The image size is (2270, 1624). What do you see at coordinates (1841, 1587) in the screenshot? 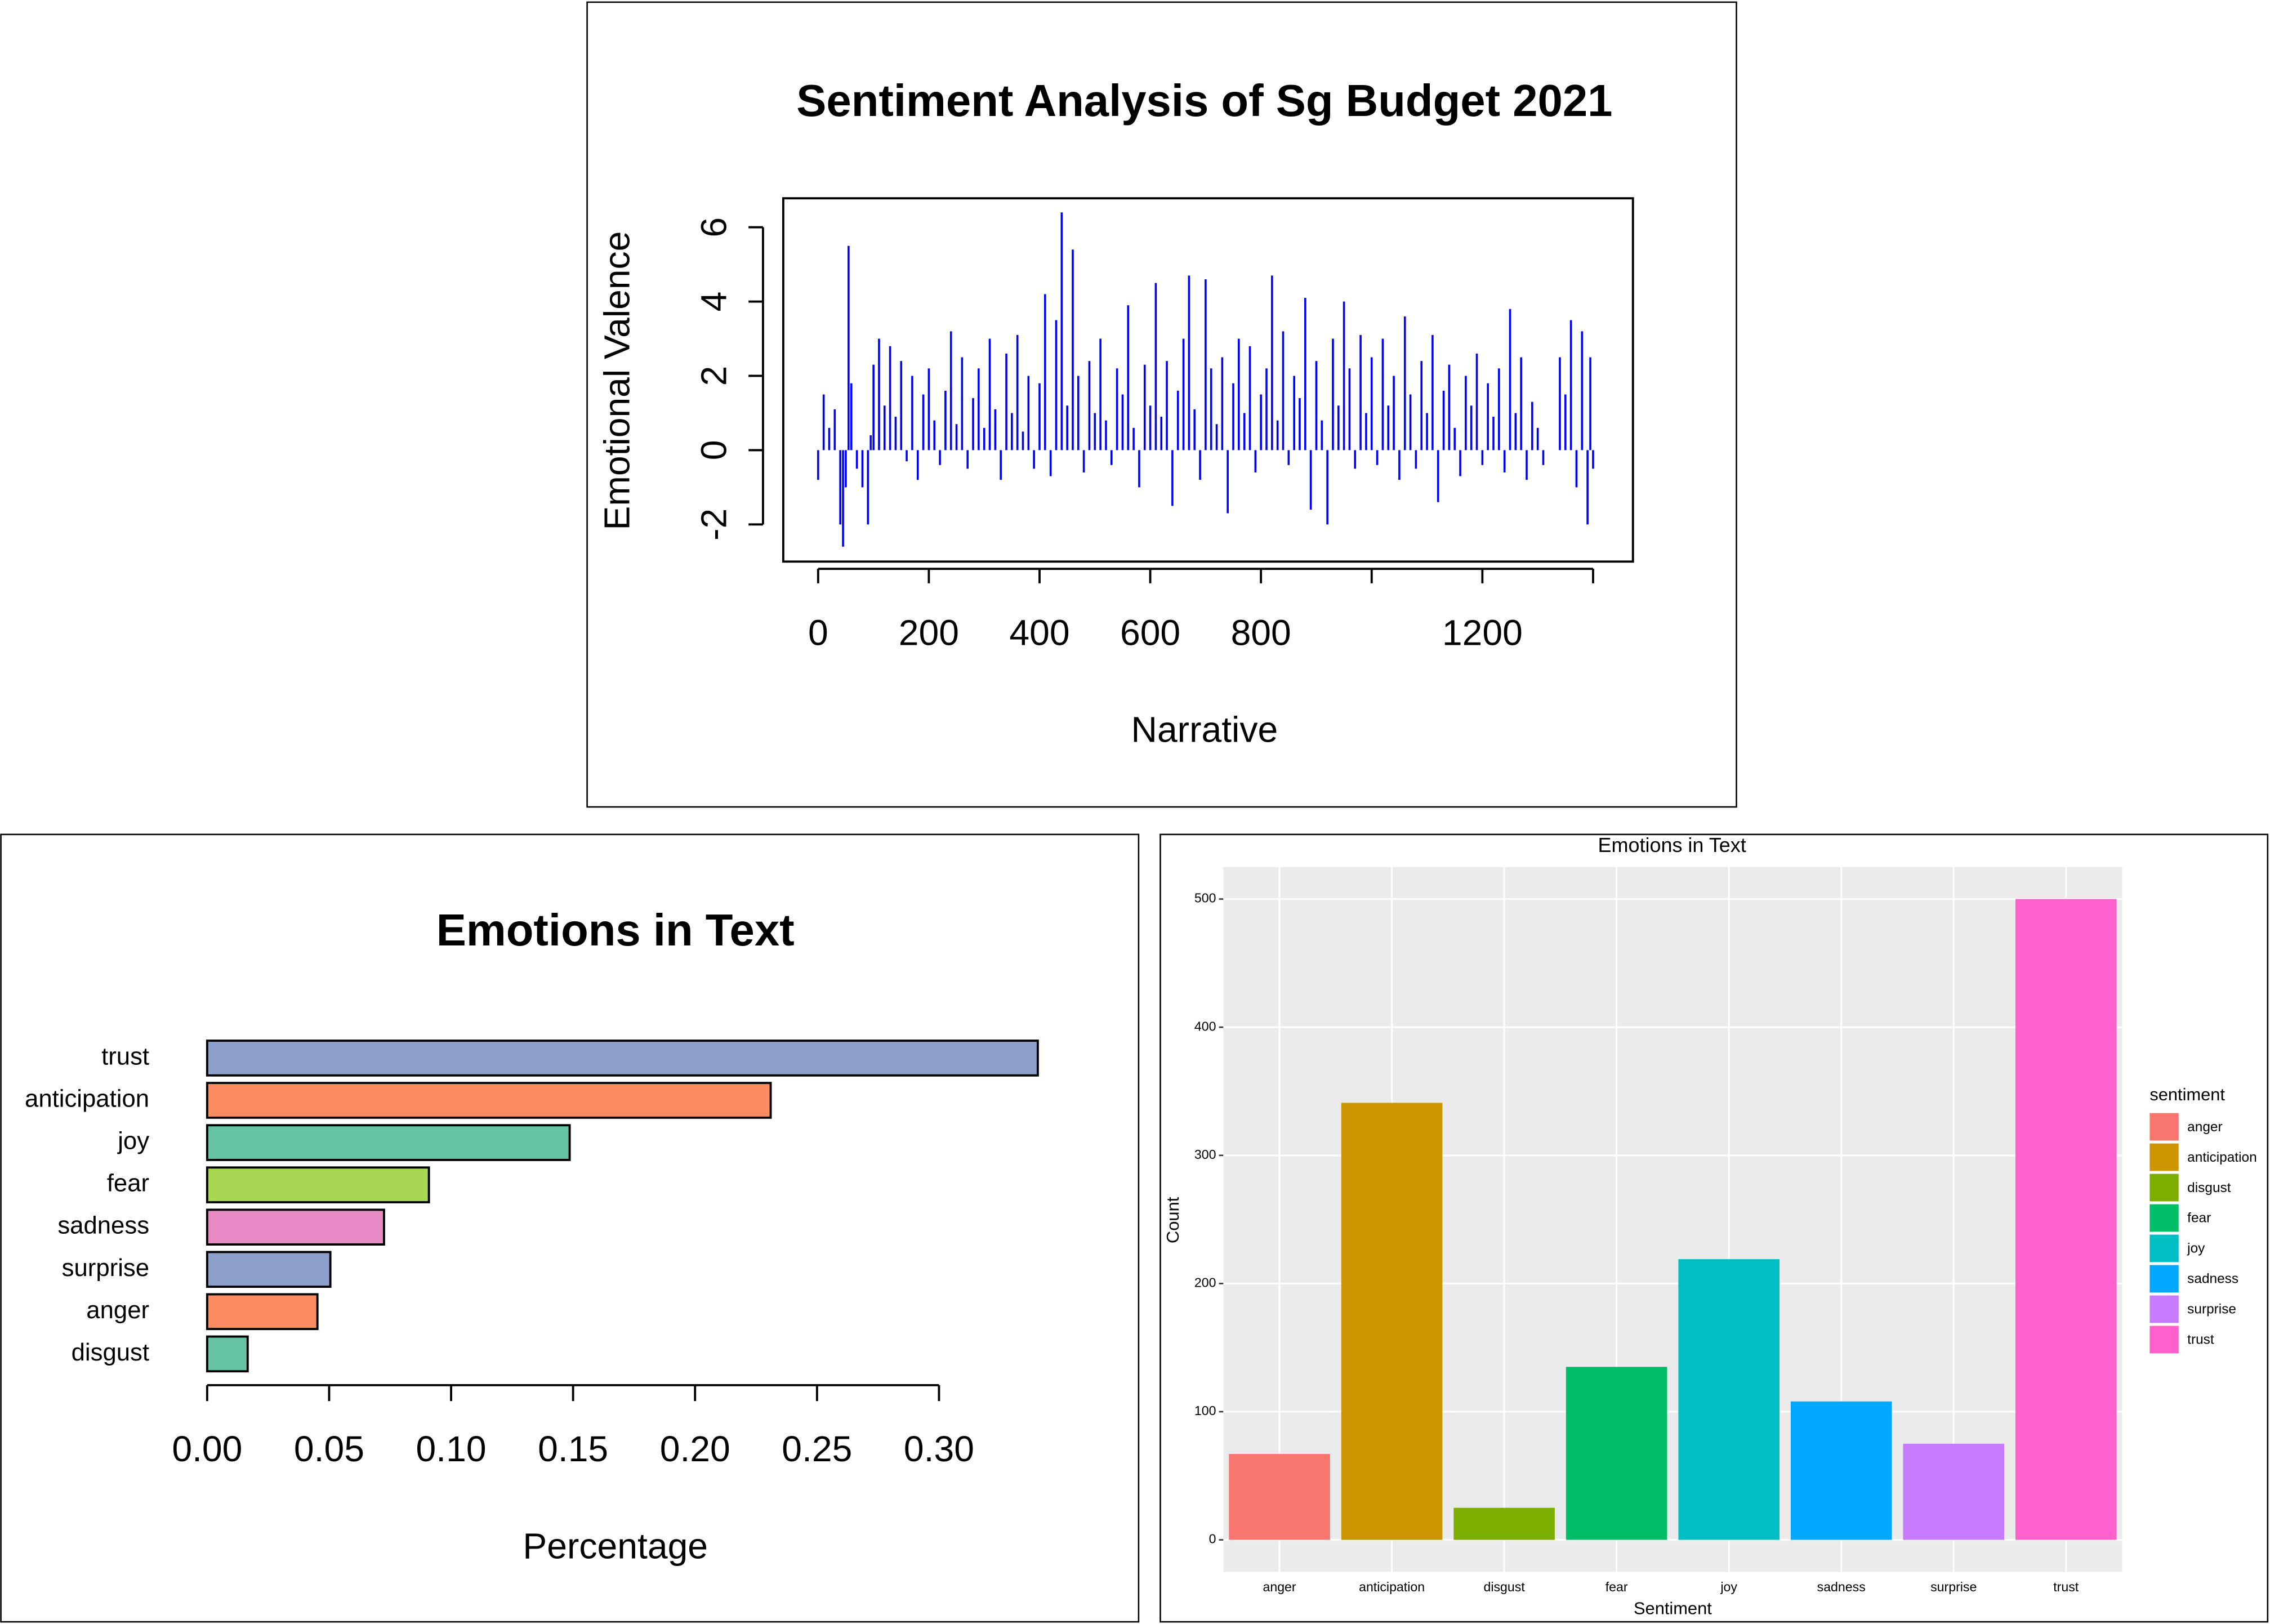
I see `x-tick-label: sadness` at bounding box center [1841, 1587].